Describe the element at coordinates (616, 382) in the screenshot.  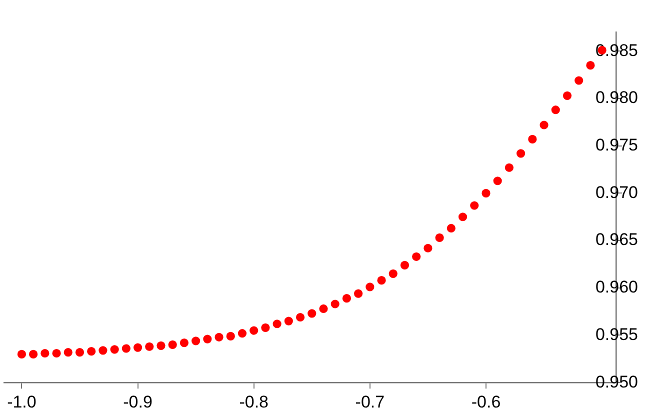
I see `y-tick-label: 0.950` at that location.